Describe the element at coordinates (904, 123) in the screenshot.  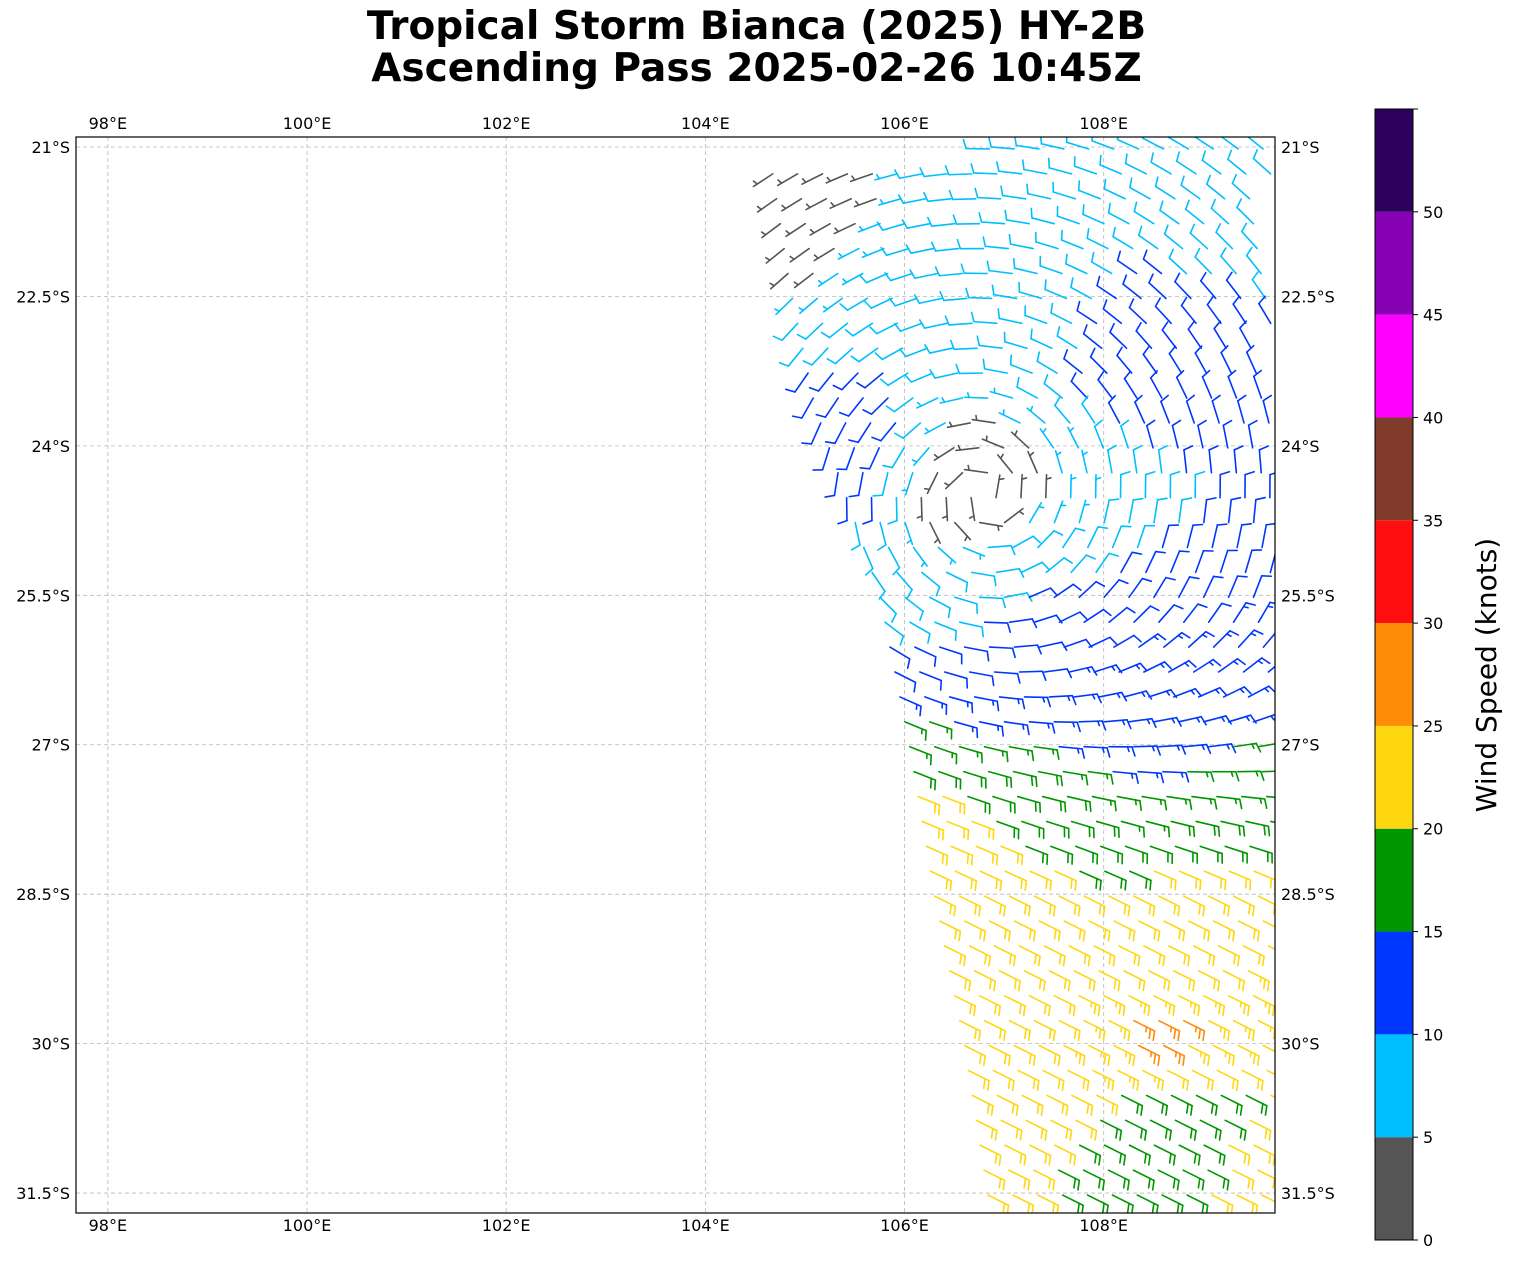
I see `lon-tick-label-top: 106°E` at that location.